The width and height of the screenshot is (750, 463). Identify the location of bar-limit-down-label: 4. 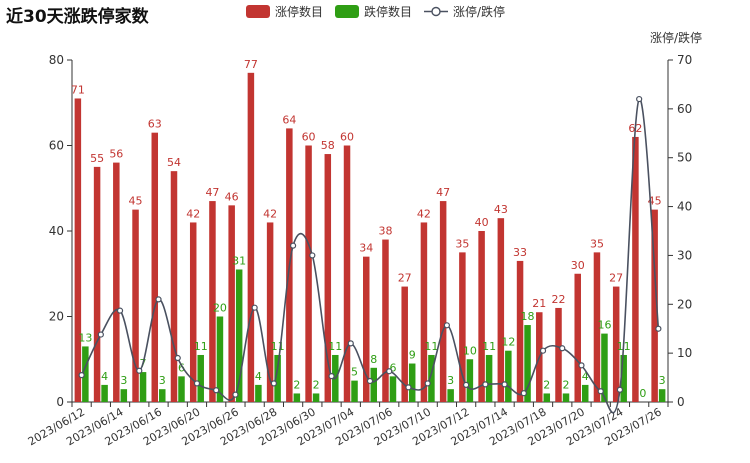
(585, 376).